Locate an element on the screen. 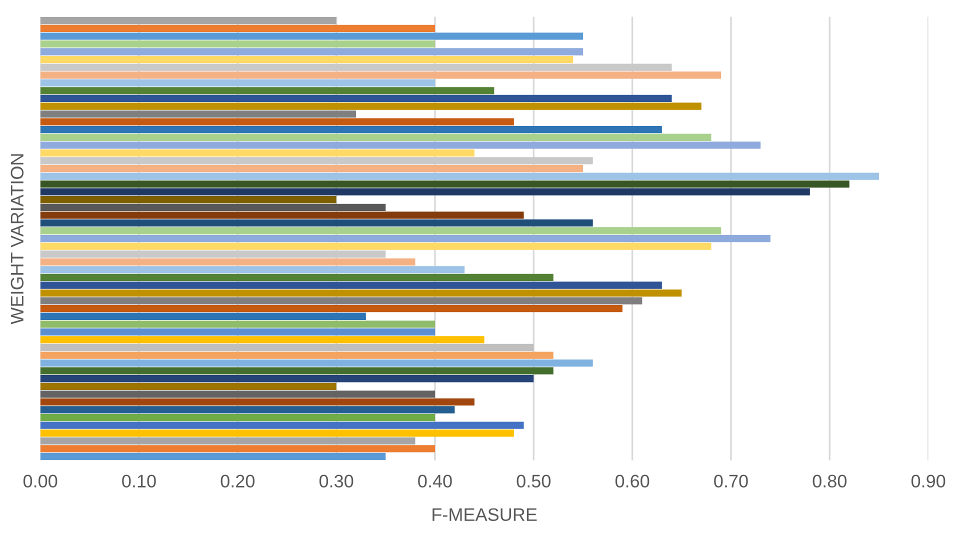 The image size is (960, 558). y-axis-title: WEIGHT VARIATION is located at coordinates (17, 239).